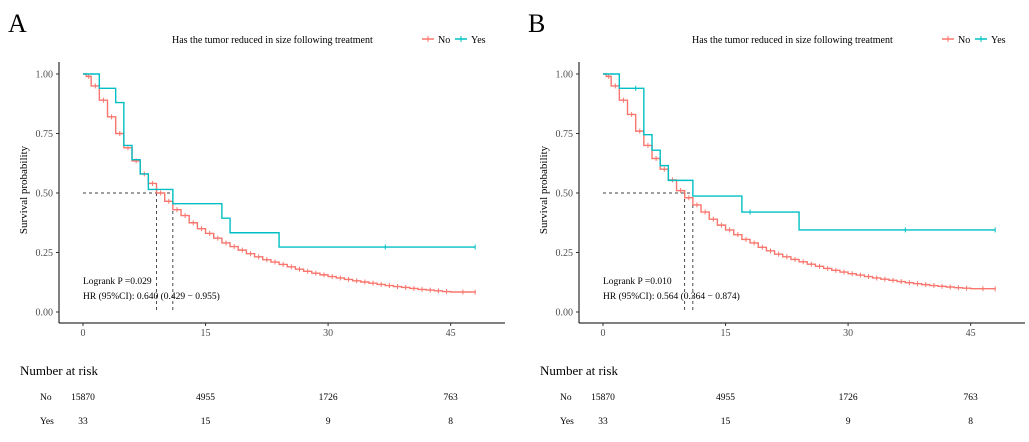  Describe the element at coordinates (799, 152) in the screenshot. I see `survival-curve-yes` at that location.